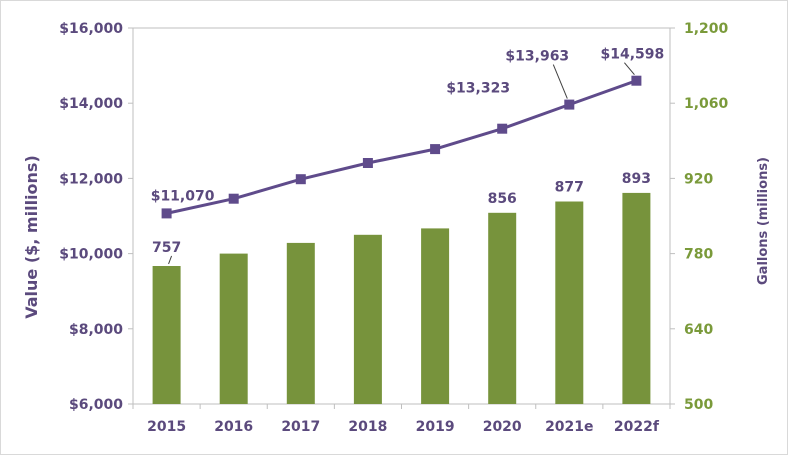  What do you see at coordinates (300, 427) in the screenshot?
I see `x-tick-label-2017: 2017` at bounding box center [300, 427].